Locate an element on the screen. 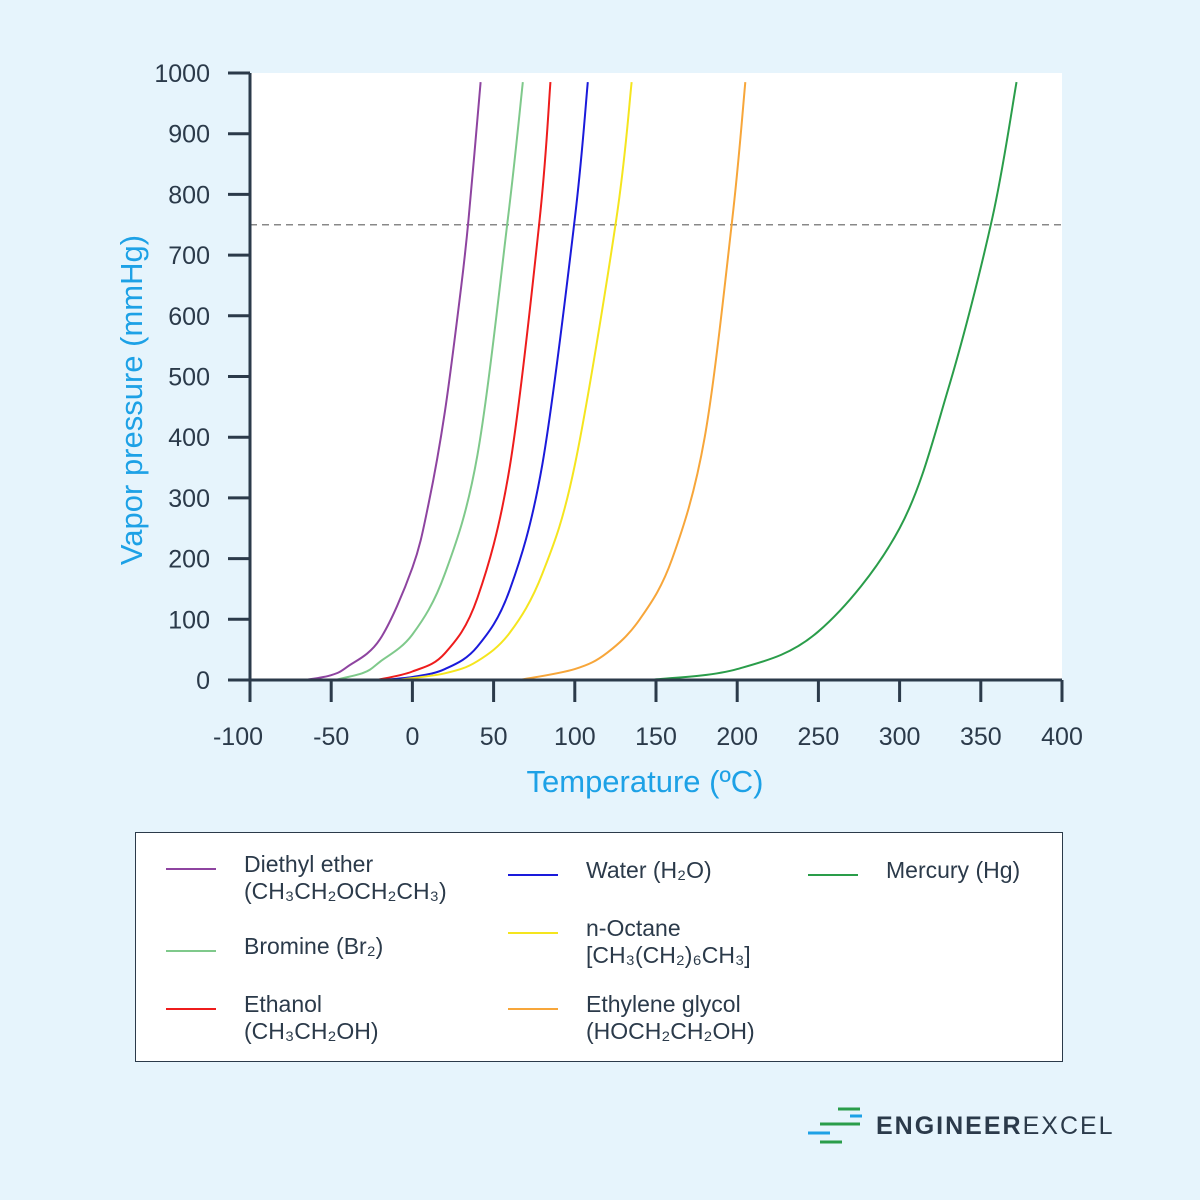 The width and height of the screenshot is (1200, 1200). y-tick-label: 800 is located at coordinates (189, 195).